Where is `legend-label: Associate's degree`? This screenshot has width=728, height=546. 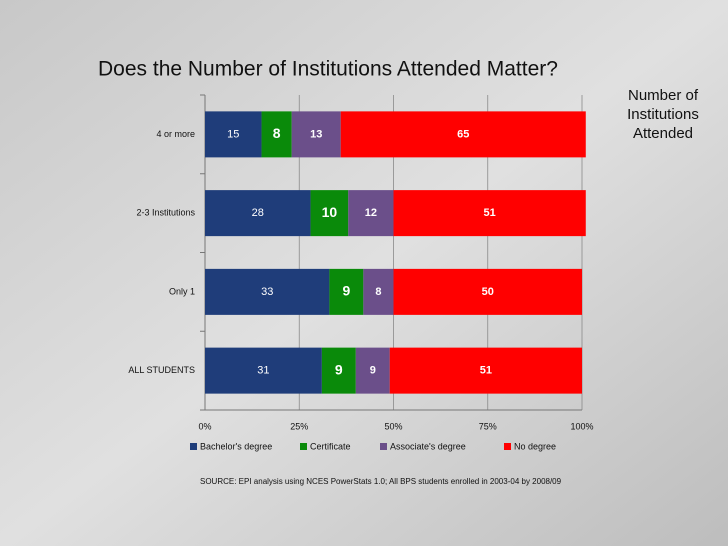
legend-label: Associate's degree is located at coordinates (428, 446).